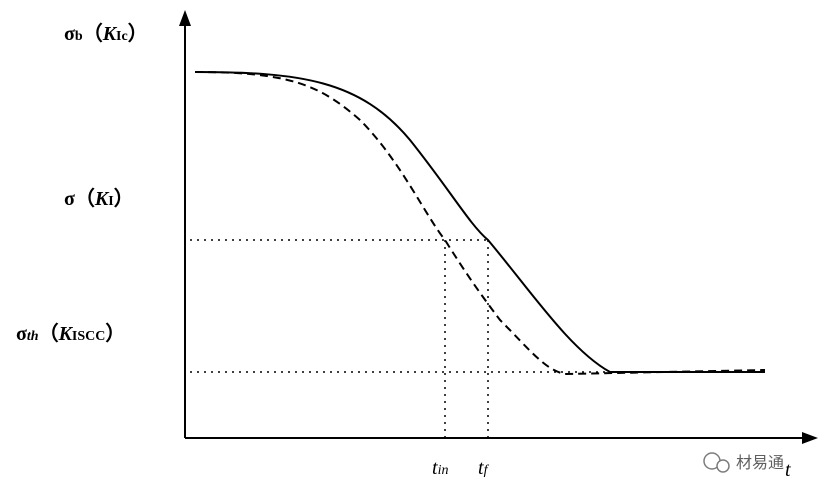 This screenshot has width=830, height=498. What do you see at coordinates (110, 201) in the screenshot?
I see `label-part: I` at bounding box center [110, 201].